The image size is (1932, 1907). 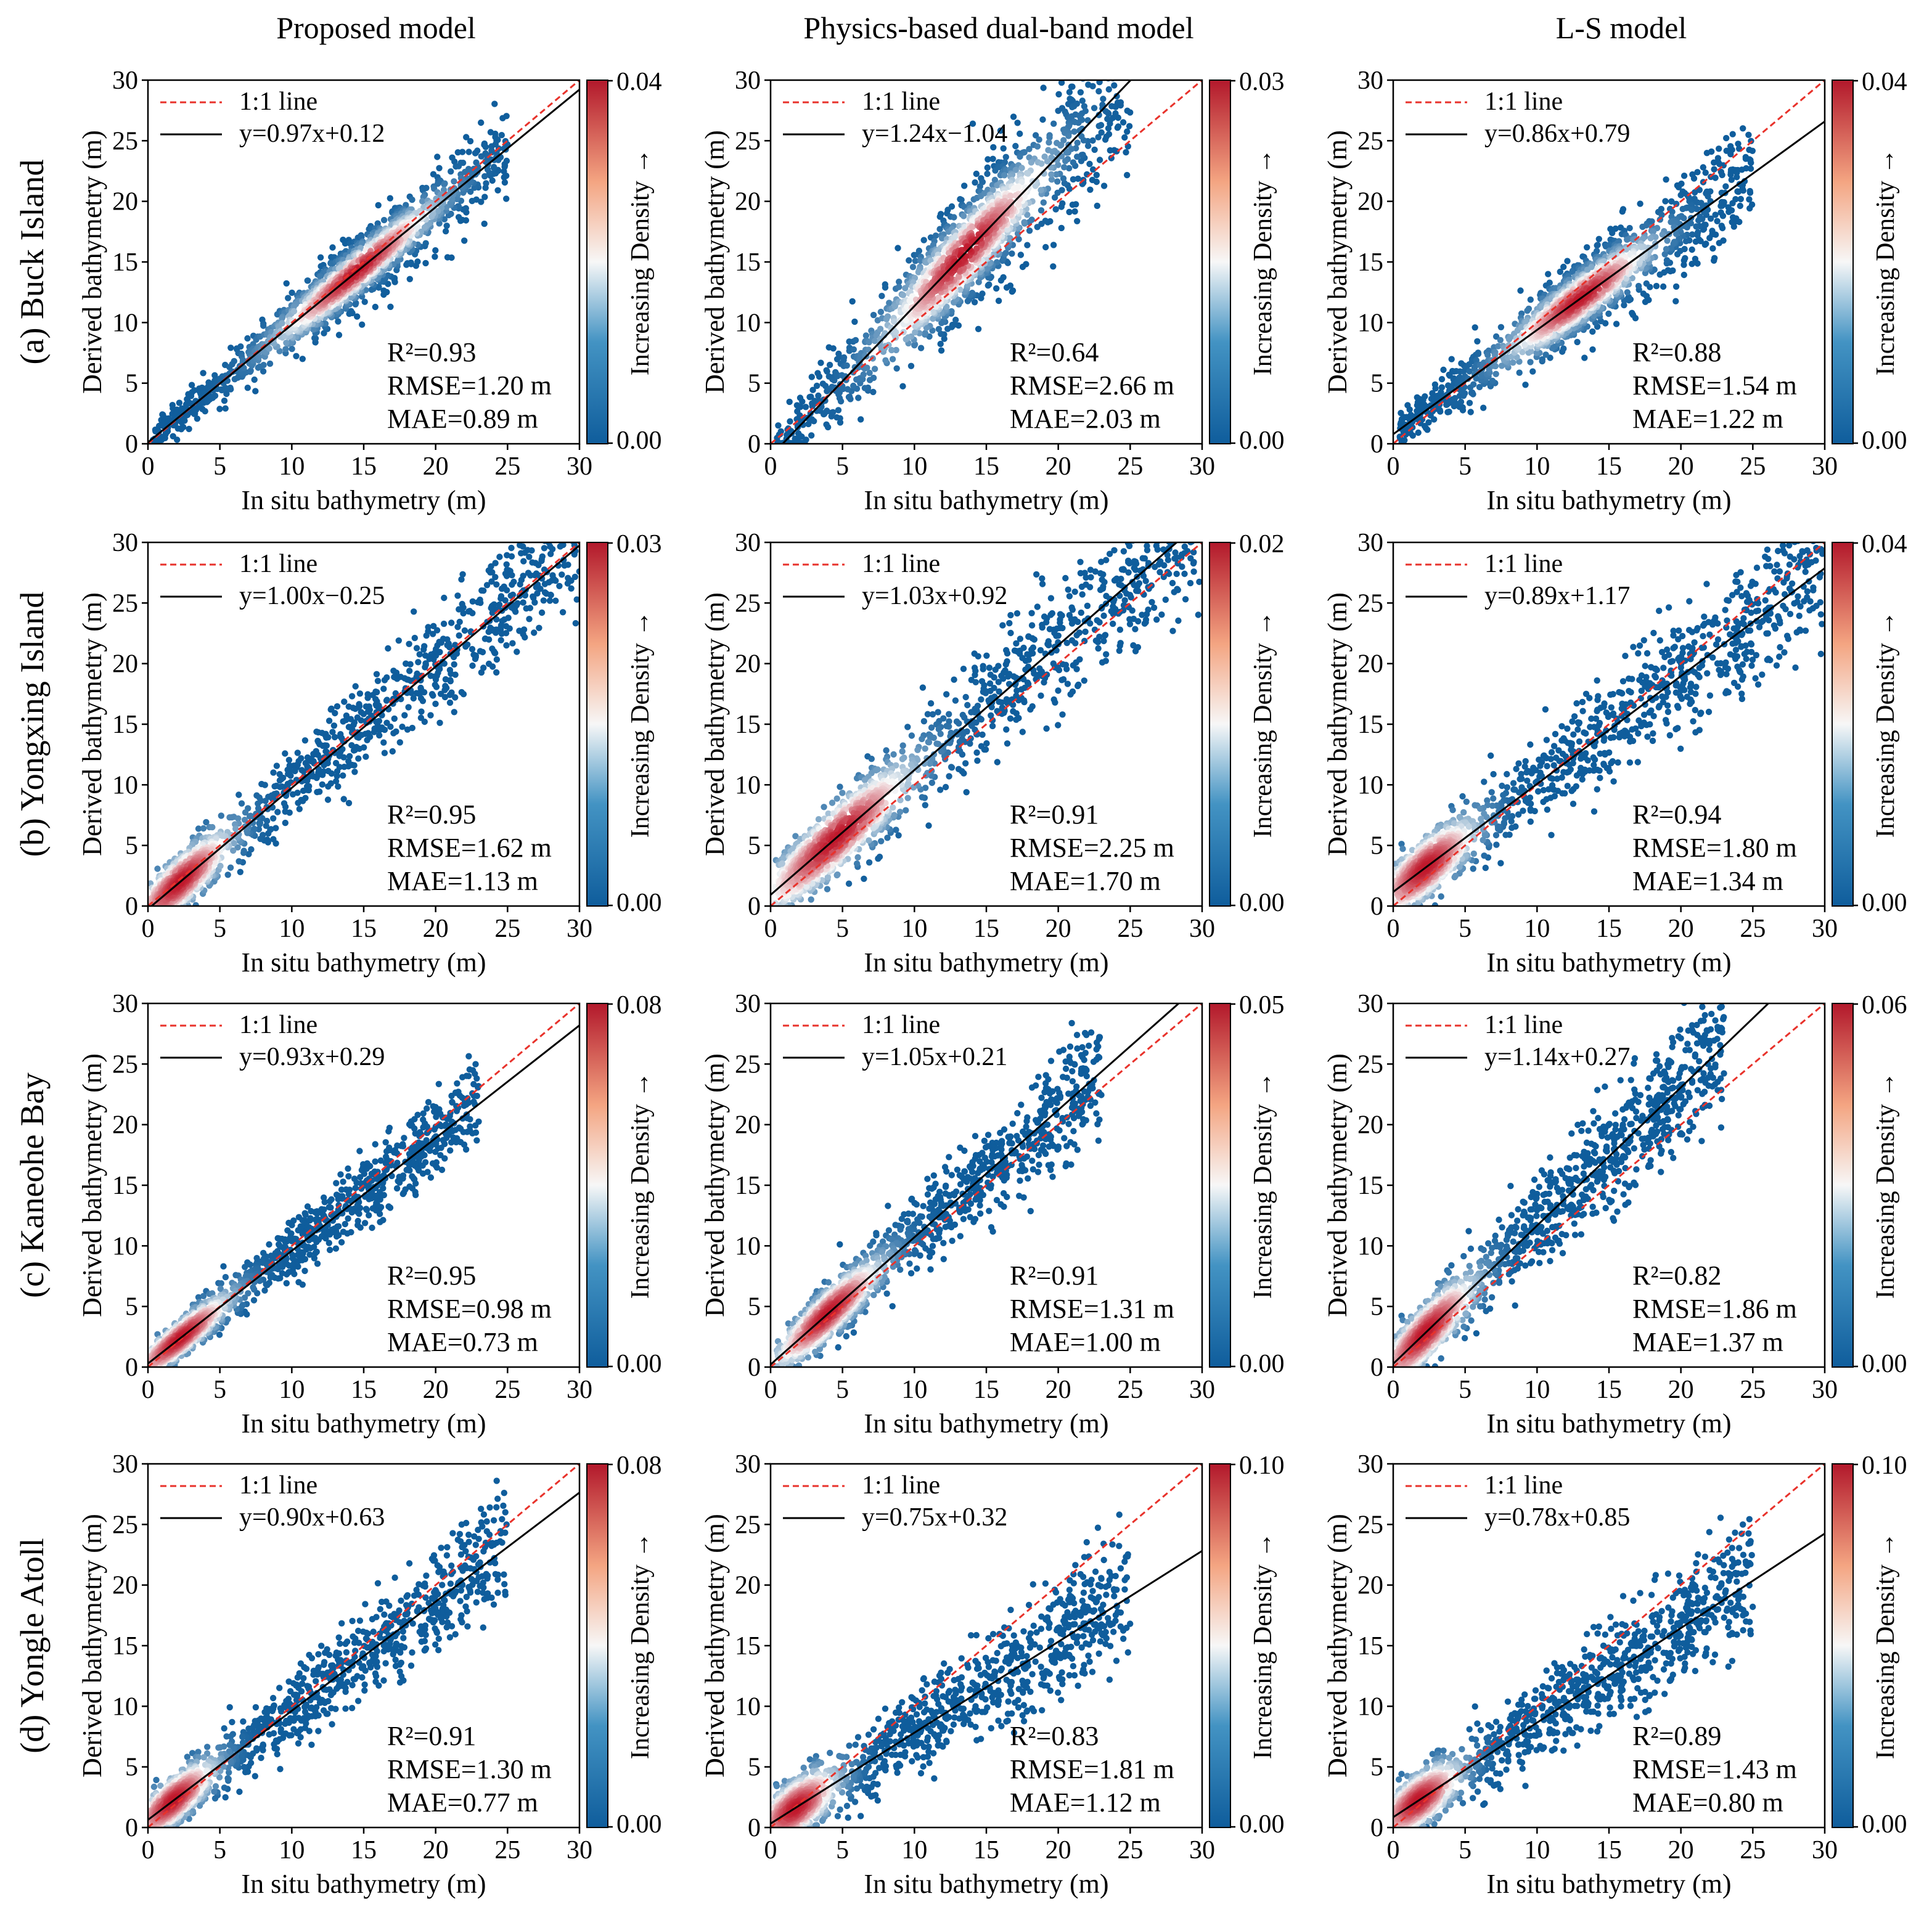 What do you see at coordinates (32, 262) in the screenshot?
I see `row-label: (a) Buck Island` at bounding box center [32, 262].